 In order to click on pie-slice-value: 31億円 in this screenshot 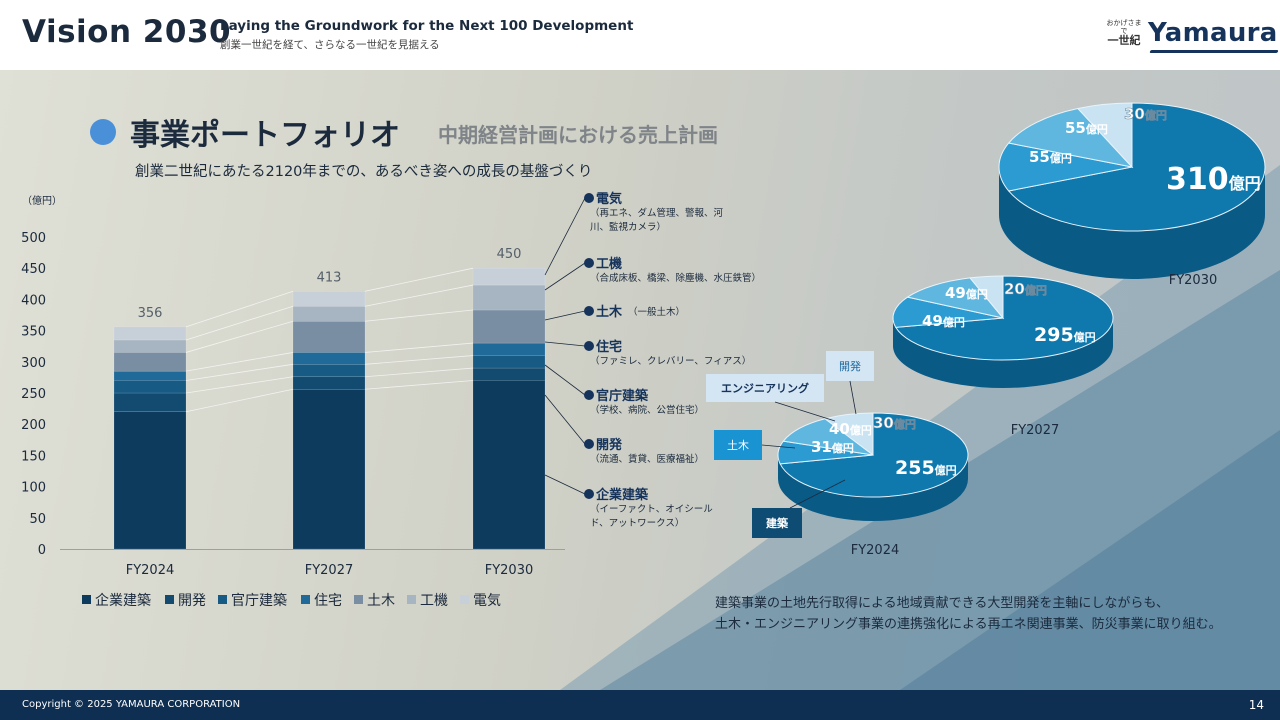, I will do `click(832, 447)`.